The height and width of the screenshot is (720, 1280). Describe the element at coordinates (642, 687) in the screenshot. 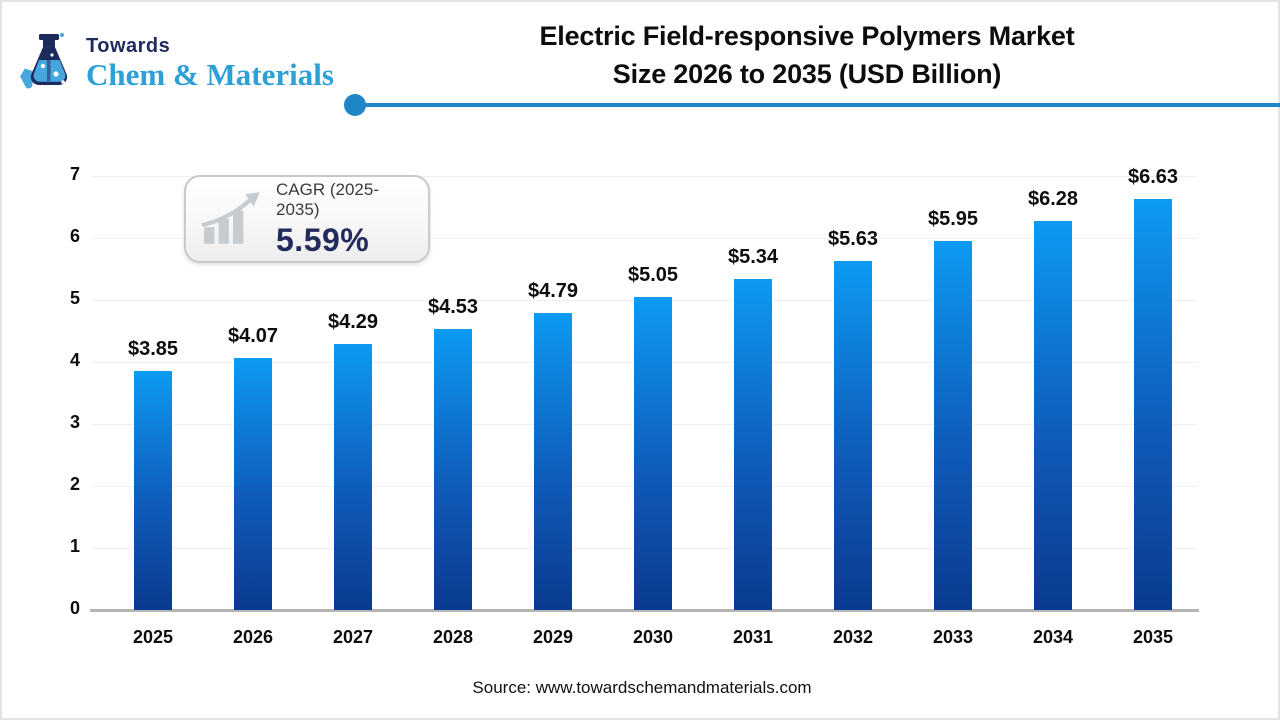

I see `source-note: Source: www.towardschemandmaterials.com` at that location.